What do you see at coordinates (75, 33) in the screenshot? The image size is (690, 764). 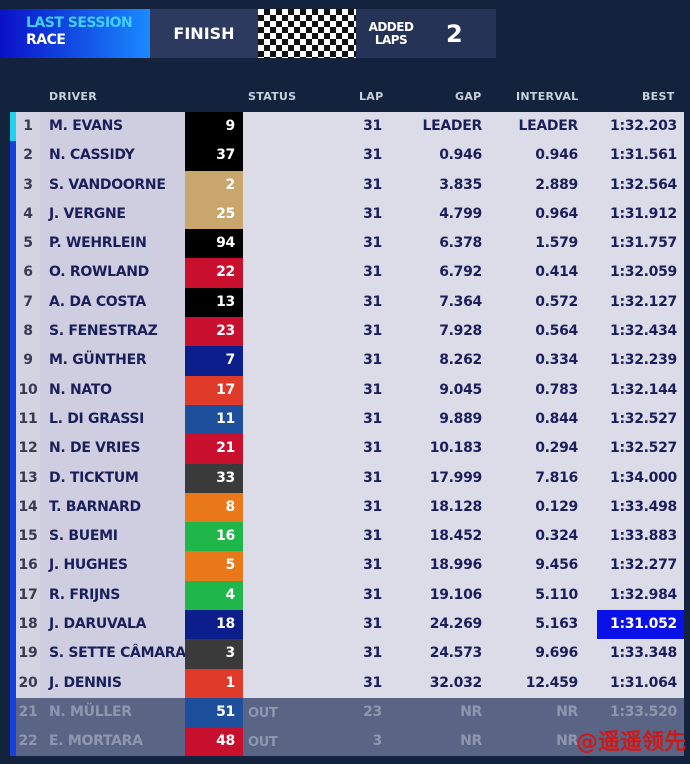 I see `session-panel: LAST SESSION RACE` at bounding box center [75, 33].